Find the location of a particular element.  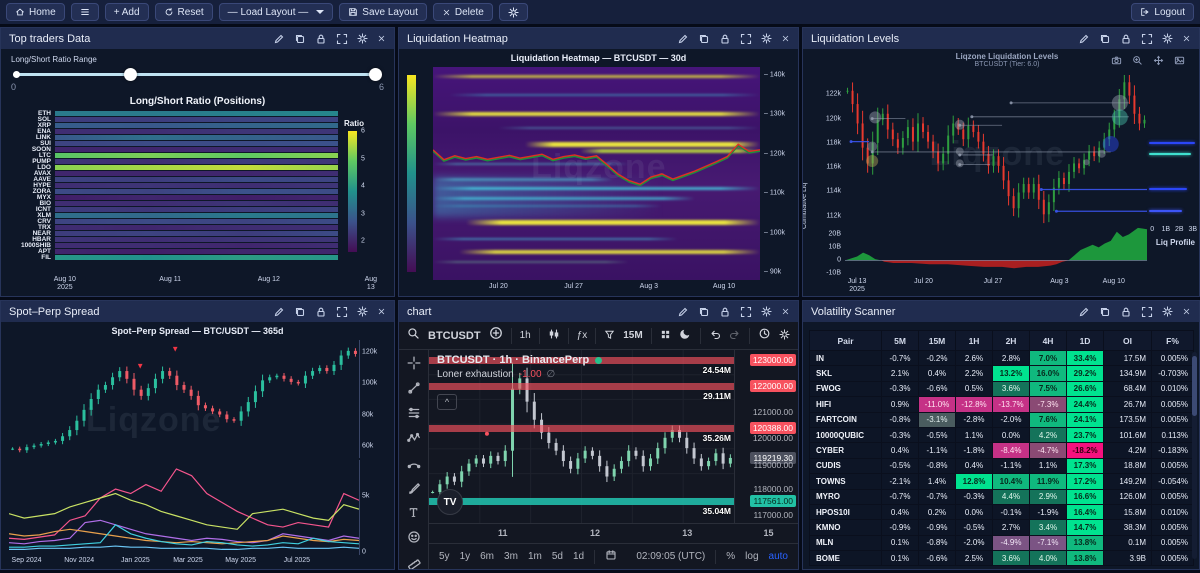

range-1y: 1y is located at coordinates (465, 556).